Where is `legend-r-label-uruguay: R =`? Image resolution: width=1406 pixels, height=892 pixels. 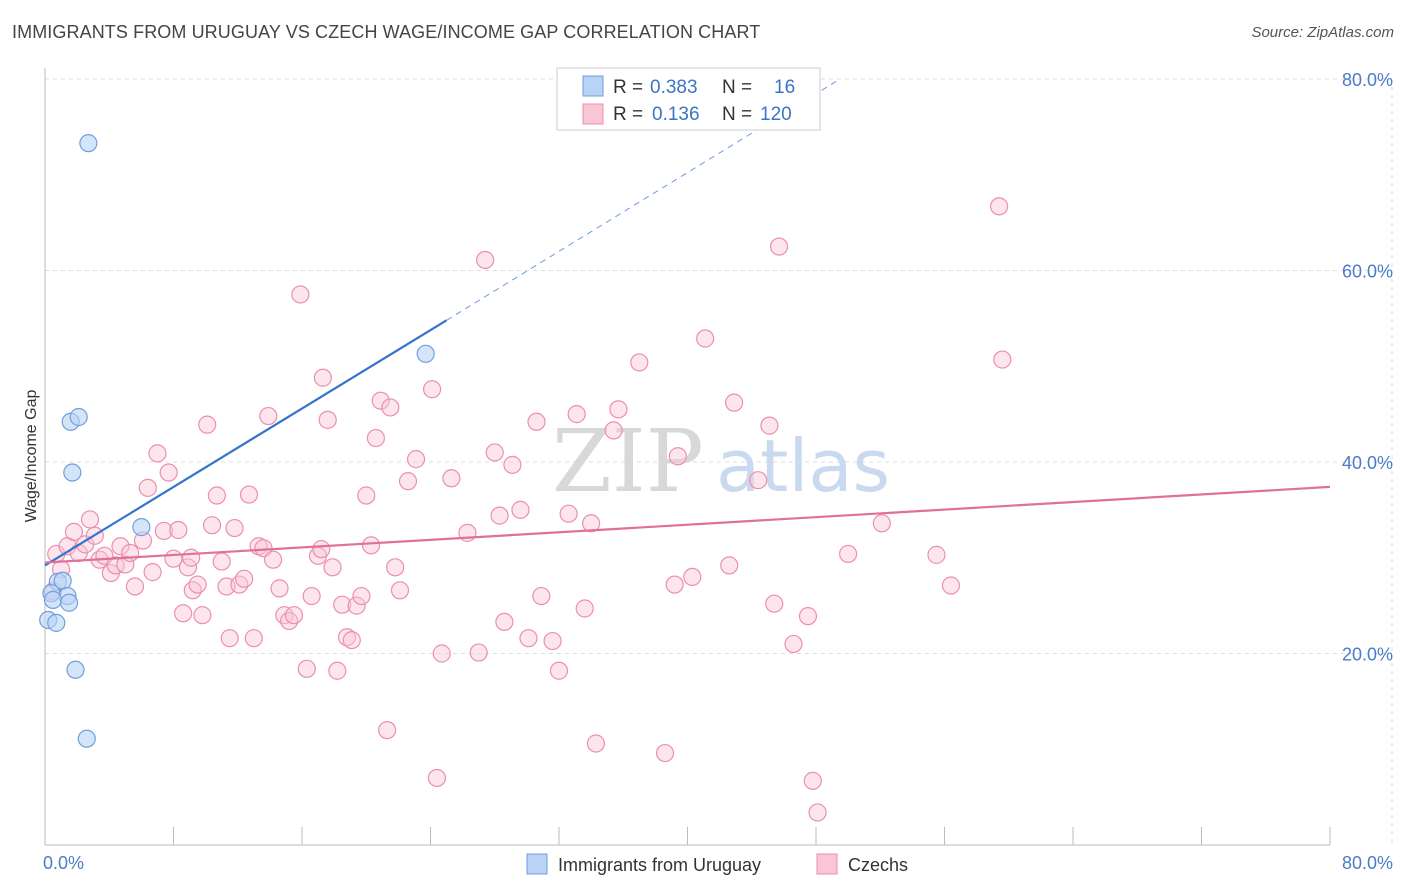
legend-r-label-uruguay: R = is located at coordinates (628, 87).